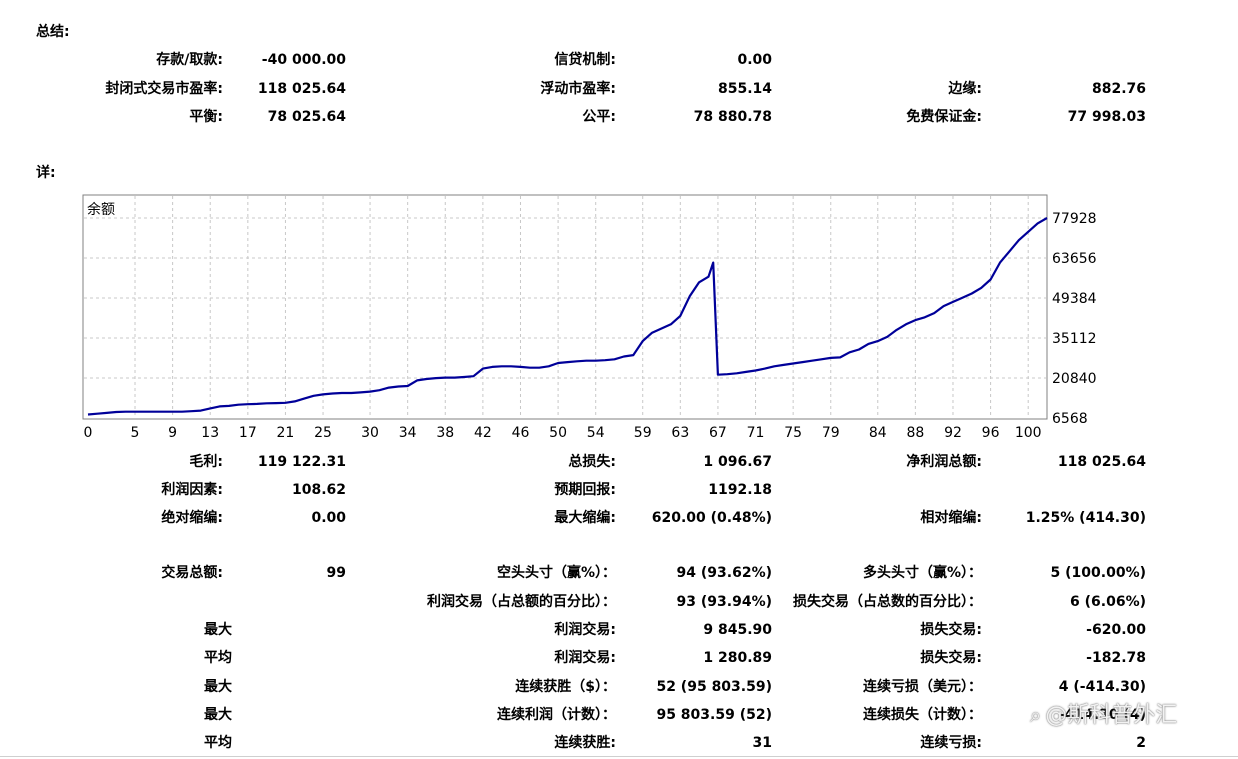 The image size is (1238, 759). I want to click on closed-pl-value: 118 025.64, so click(301, 89).